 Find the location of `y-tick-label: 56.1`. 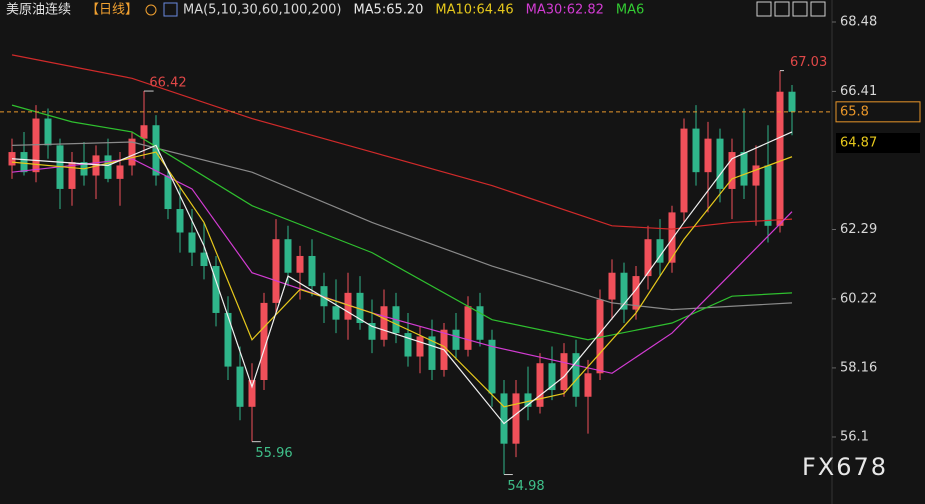

y-tick-label: 56.1 is located at coordinates (854, 436).